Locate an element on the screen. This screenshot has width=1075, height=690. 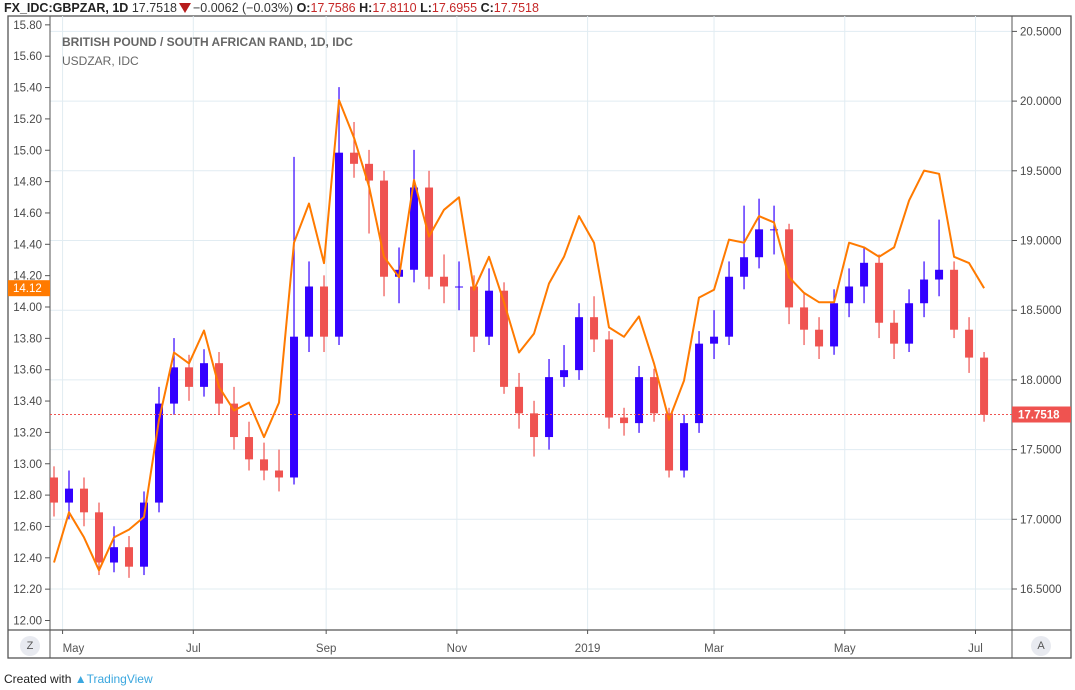
footer-credit: Created with ▲TradingView is located at coordinates (78, 679).